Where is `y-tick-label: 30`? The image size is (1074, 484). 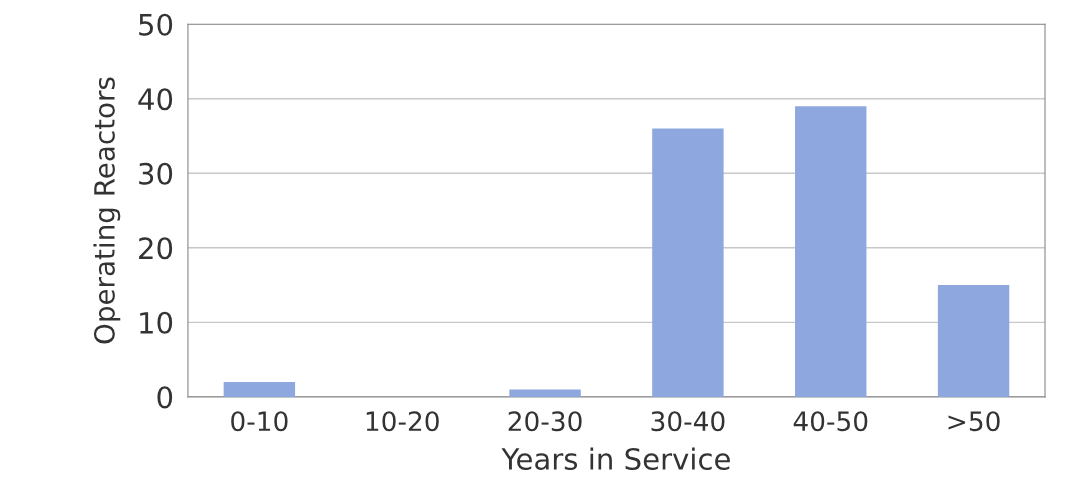
y-tick-label: 30 is located at coordinates (156, 173).